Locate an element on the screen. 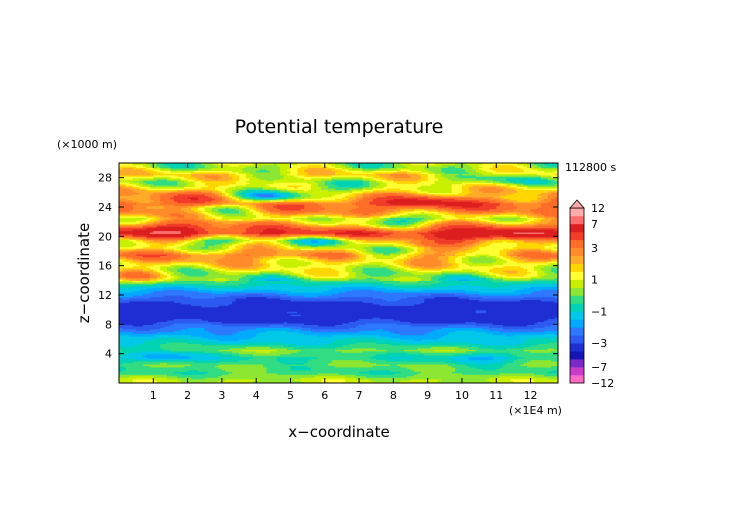 The width and height of the screenshot is (752, 532). y-tick-label: 28 is located at coordinates (105, 178).